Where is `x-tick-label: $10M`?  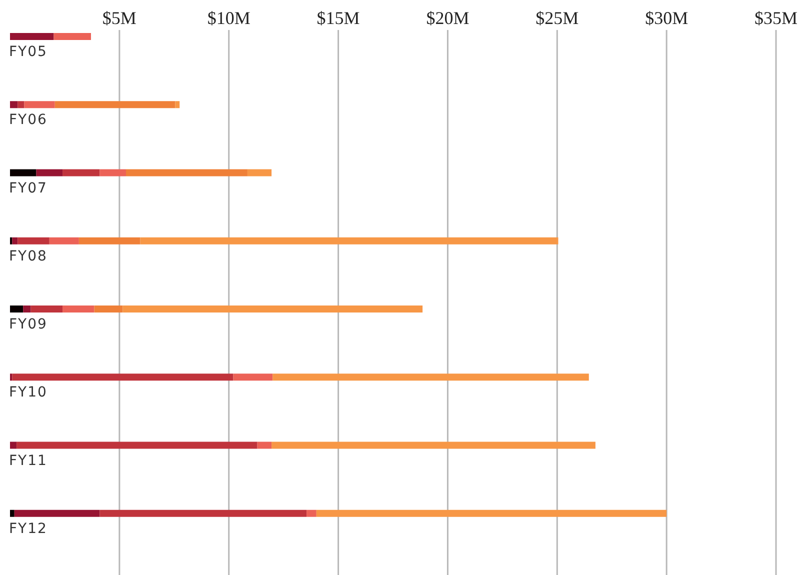 x-tick-label: $10M is located at coordinates (228, 18).